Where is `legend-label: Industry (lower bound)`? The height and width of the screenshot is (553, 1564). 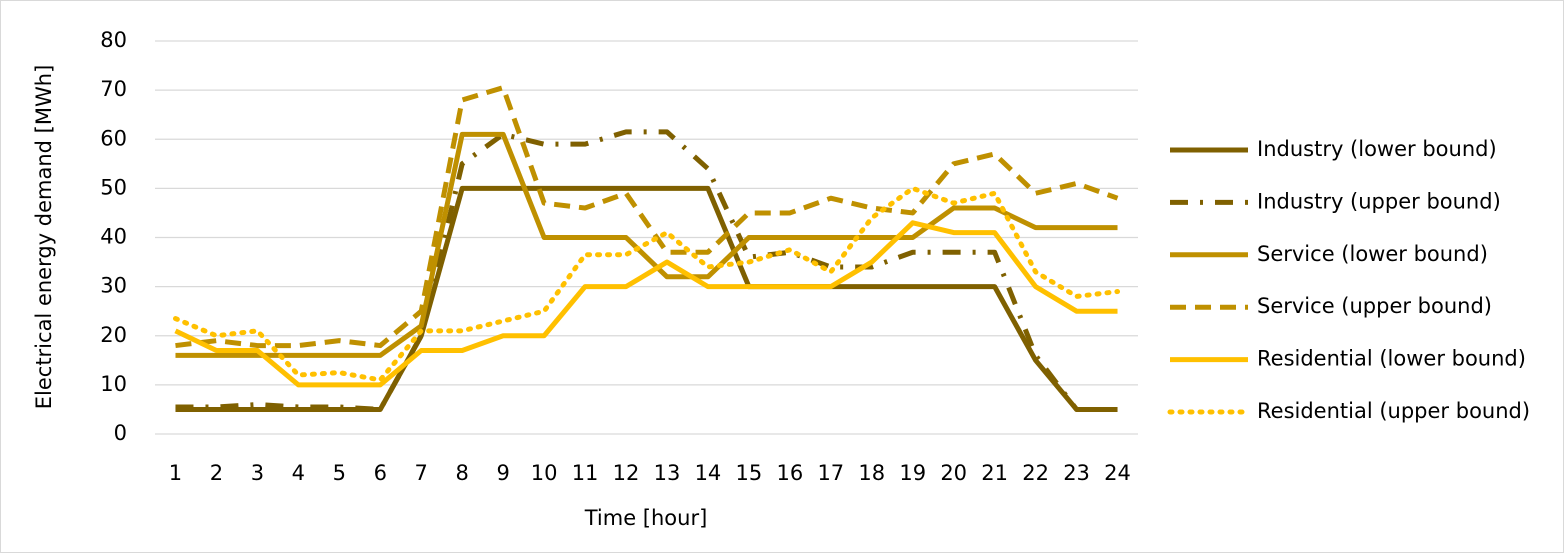 legend-label: Industry (lower bound) is located at coordinates (1377, 149).